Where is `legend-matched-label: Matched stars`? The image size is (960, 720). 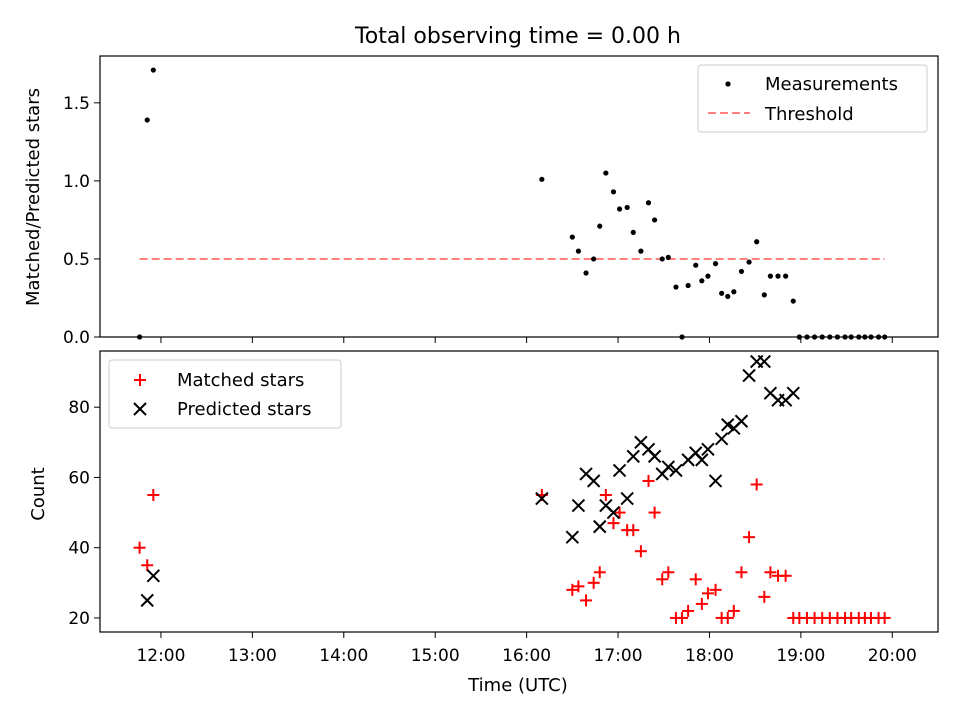
legend-matched-label: Matched stars is located at coordinates (240, 380).